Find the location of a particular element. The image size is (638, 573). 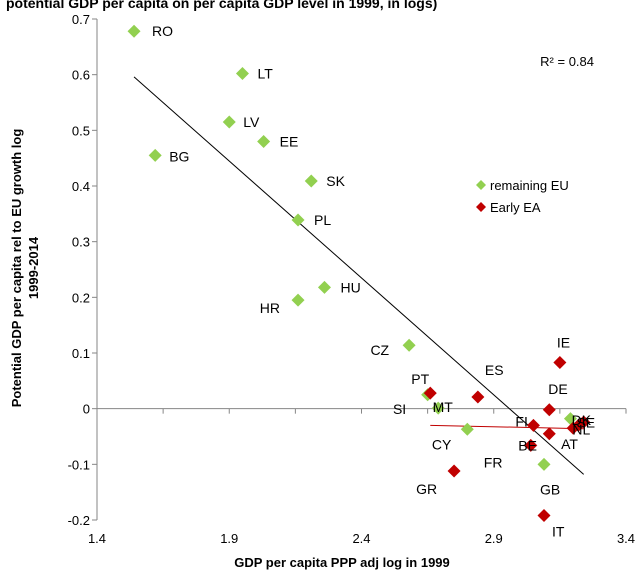

y-tick-label: -0.2 is located at coordinates (79, 520).